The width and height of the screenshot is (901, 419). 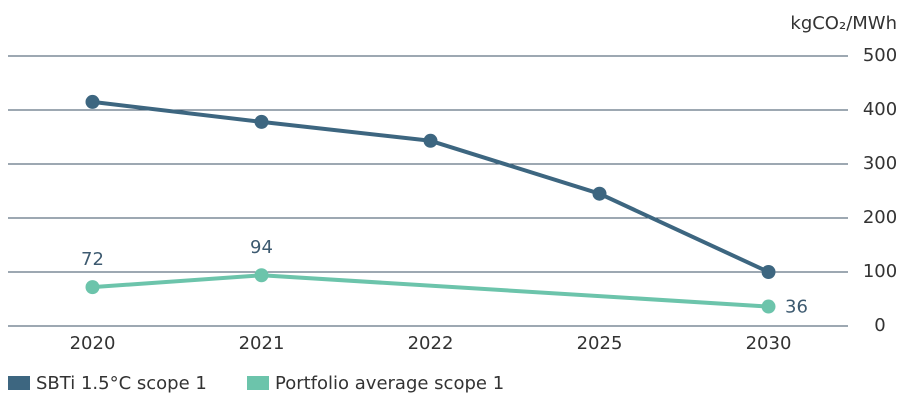 What do you see at coordinates (796, 307) in the screenshot?
I see `data-label: 36` at bounding box center [796, 307].